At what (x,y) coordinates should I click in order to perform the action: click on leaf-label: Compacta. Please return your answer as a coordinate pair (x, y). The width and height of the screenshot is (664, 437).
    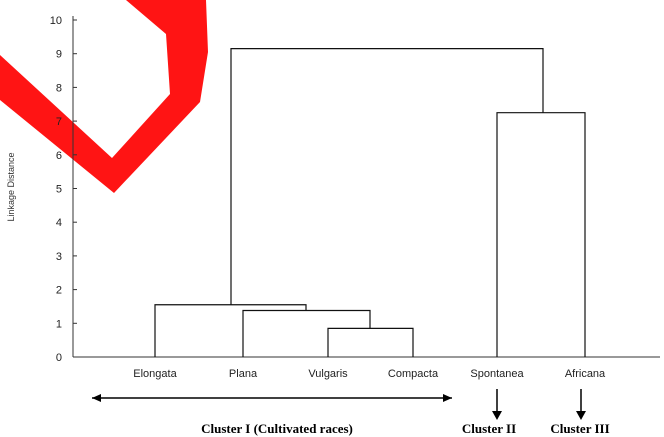
    Looking at the image, I should click on (413, 374).